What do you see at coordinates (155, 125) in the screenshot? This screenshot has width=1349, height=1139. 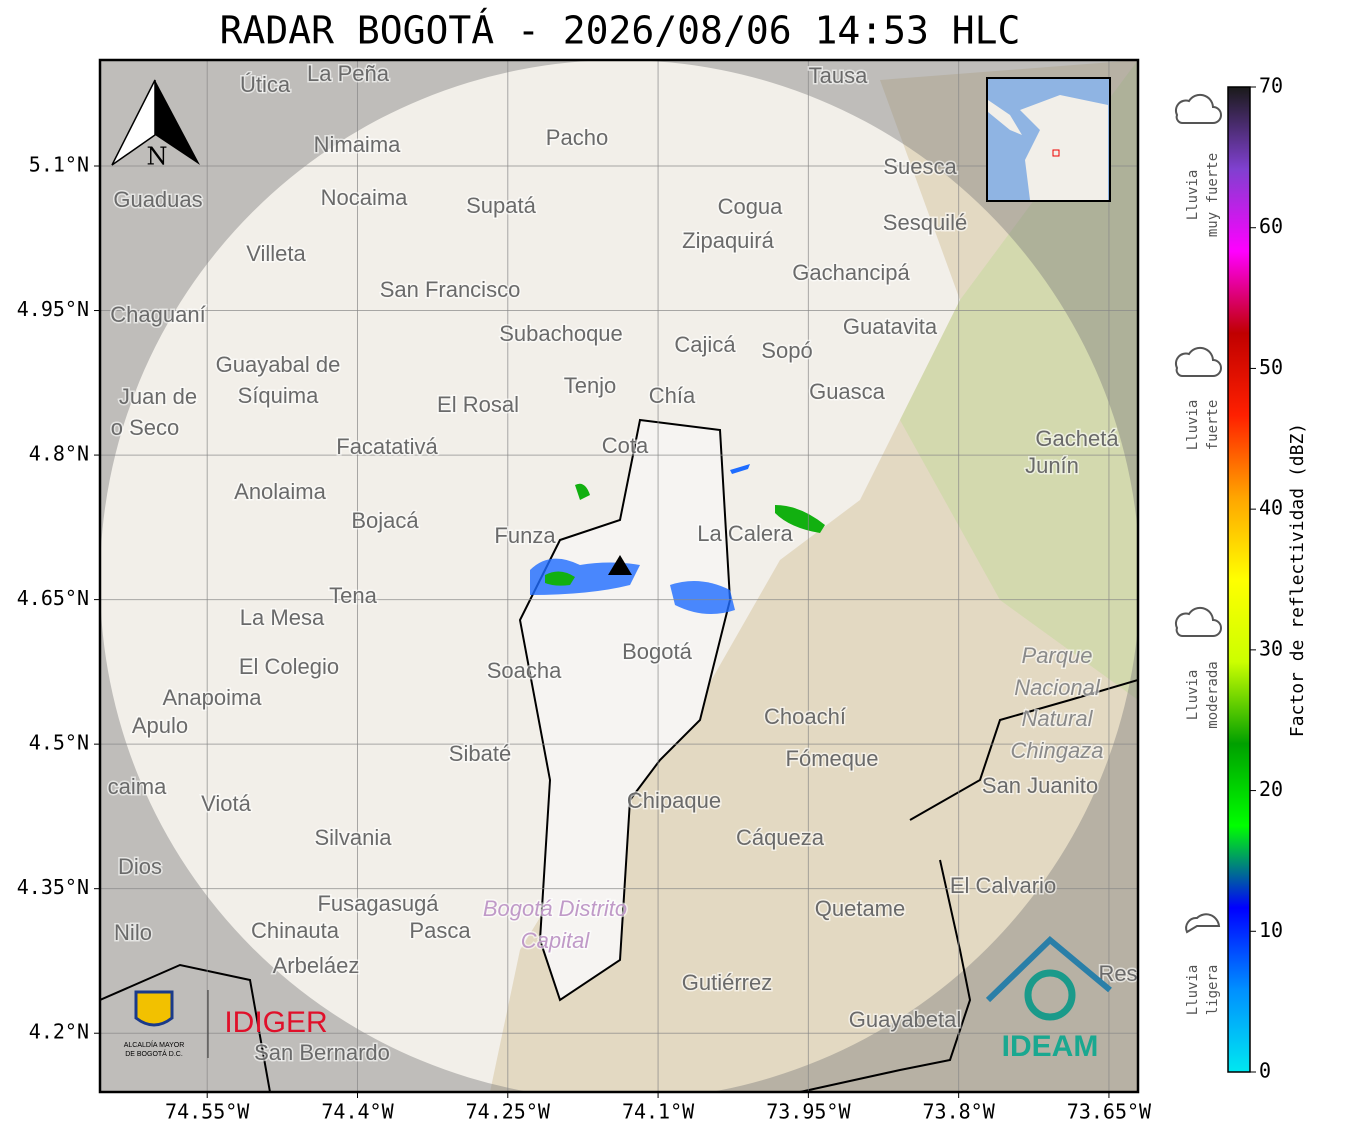 I see `north-arrow: N` at bounding box center [155, 125].